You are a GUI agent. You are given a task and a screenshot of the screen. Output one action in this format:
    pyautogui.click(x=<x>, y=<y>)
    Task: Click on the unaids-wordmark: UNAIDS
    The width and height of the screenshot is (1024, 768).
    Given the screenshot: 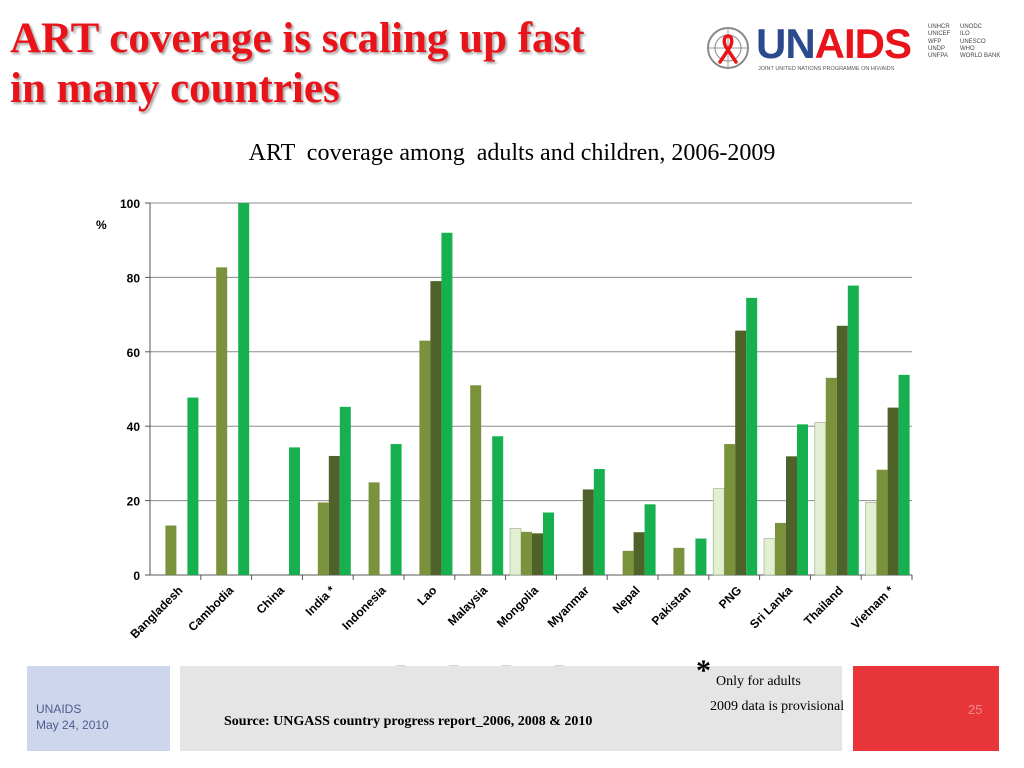 What is the action you would take?
    pyautogui.click(x=834, y=43)
    